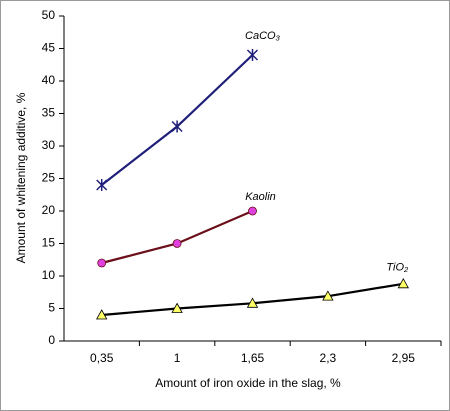 This screenshot has width=450, height=411. I want to click on x-tick-label: 1, so click(177, 358).